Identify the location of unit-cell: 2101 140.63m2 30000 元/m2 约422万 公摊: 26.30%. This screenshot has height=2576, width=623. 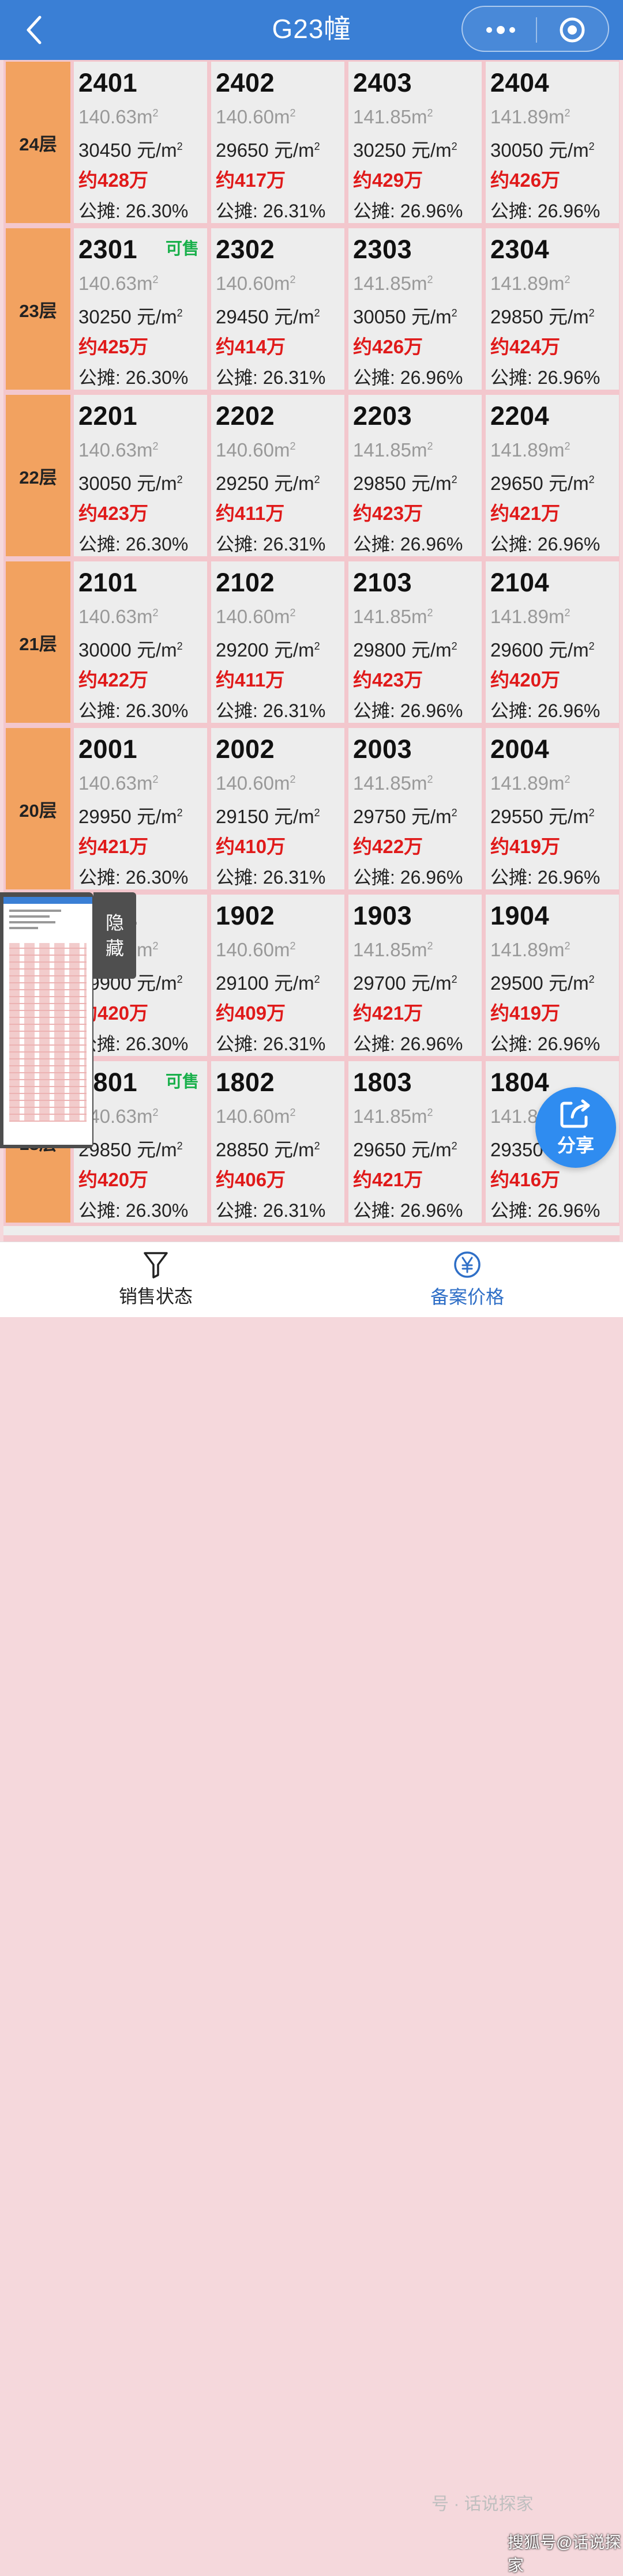
(140, 642).